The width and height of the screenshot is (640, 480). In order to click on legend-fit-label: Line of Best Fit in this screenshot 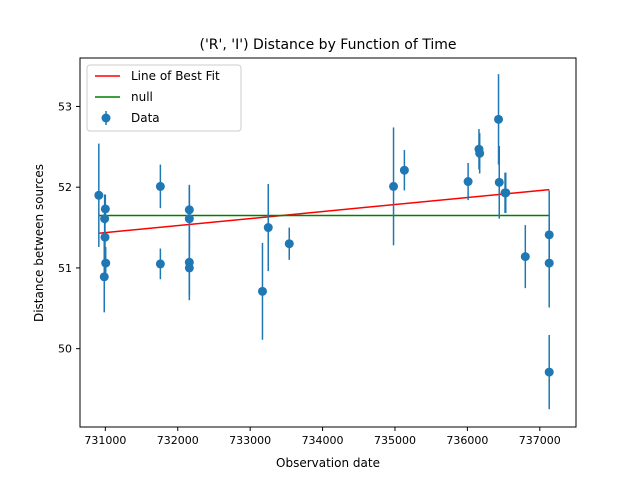, I will do `click(175, 76)`.